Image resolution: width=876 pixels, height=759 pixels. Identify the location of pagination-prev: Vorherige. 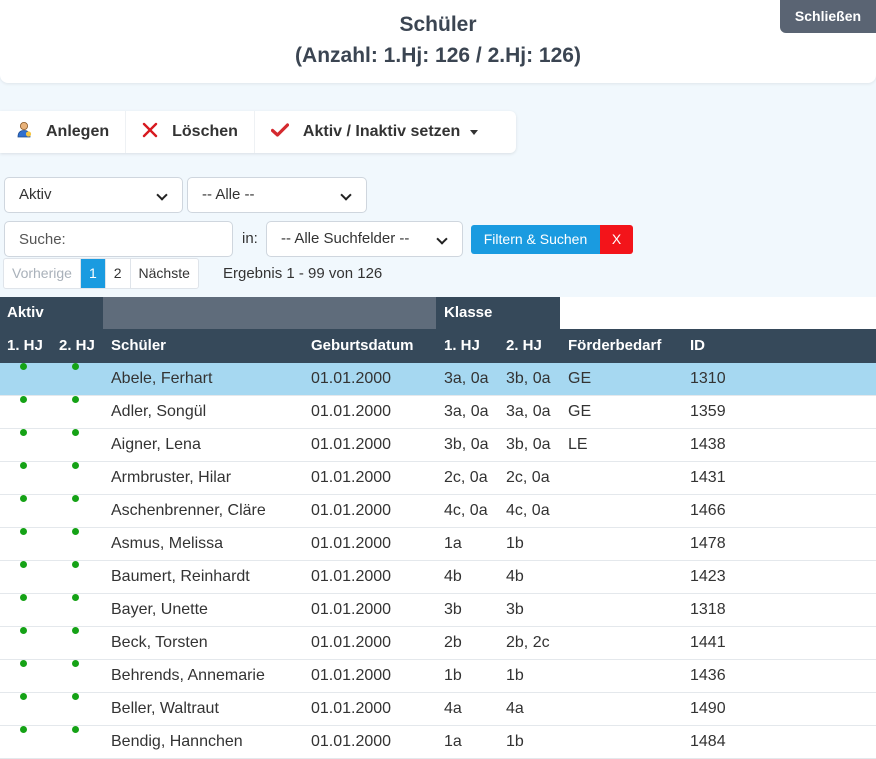
(42, 273).